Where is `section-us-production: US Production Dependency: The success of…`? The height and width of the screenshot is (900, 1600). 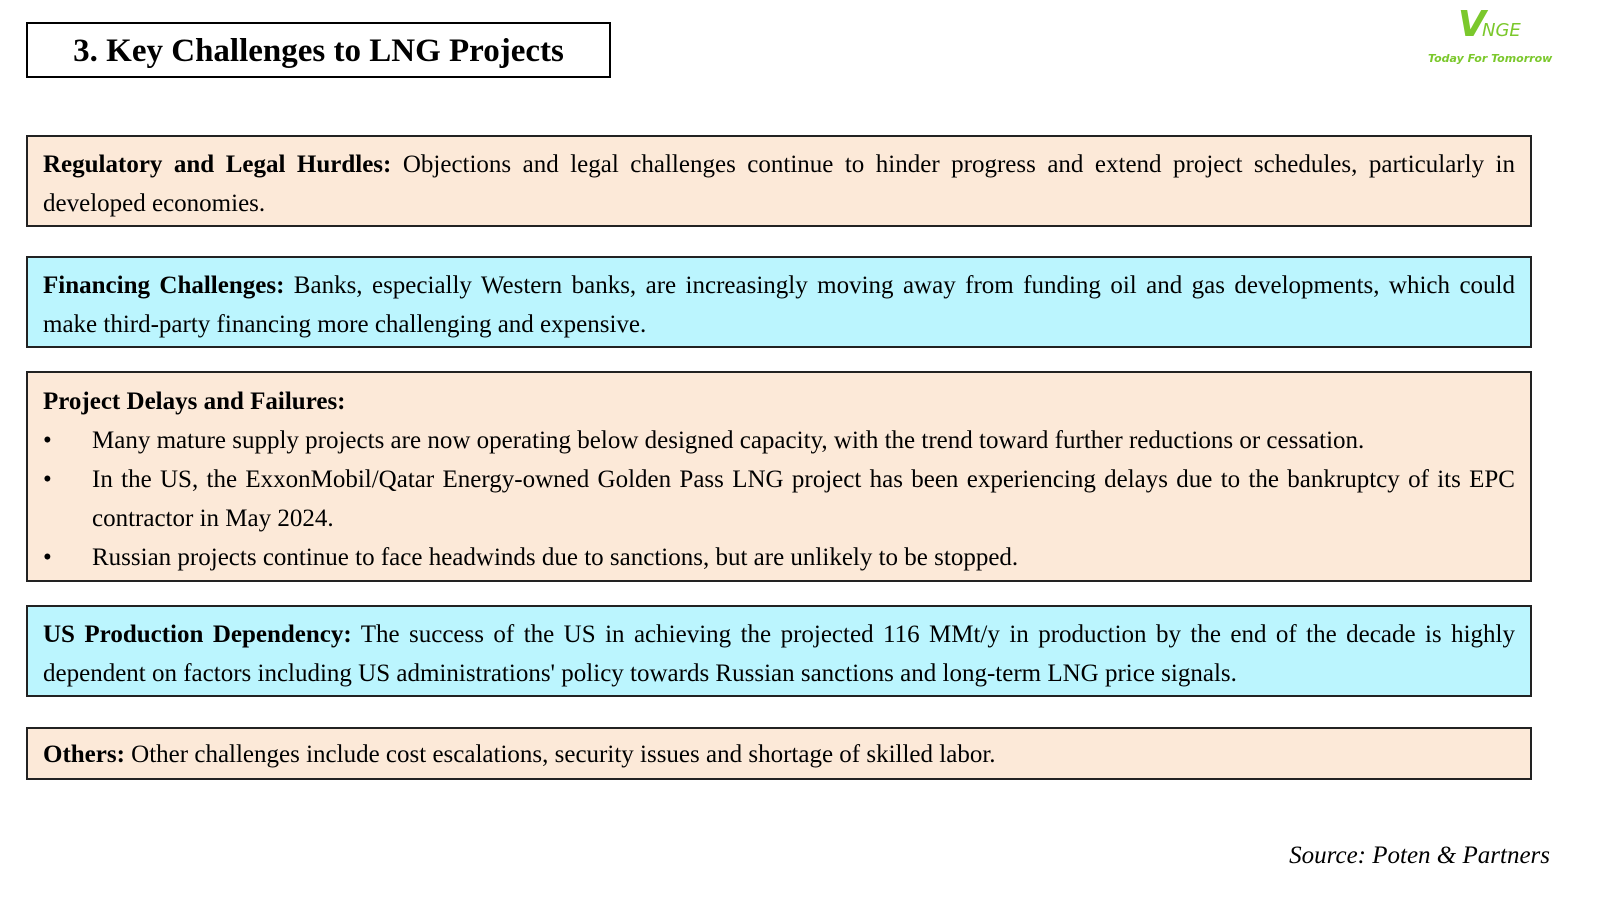 section-us-production: US Production Dependency: The success of… is located at coordinates (779, 651).